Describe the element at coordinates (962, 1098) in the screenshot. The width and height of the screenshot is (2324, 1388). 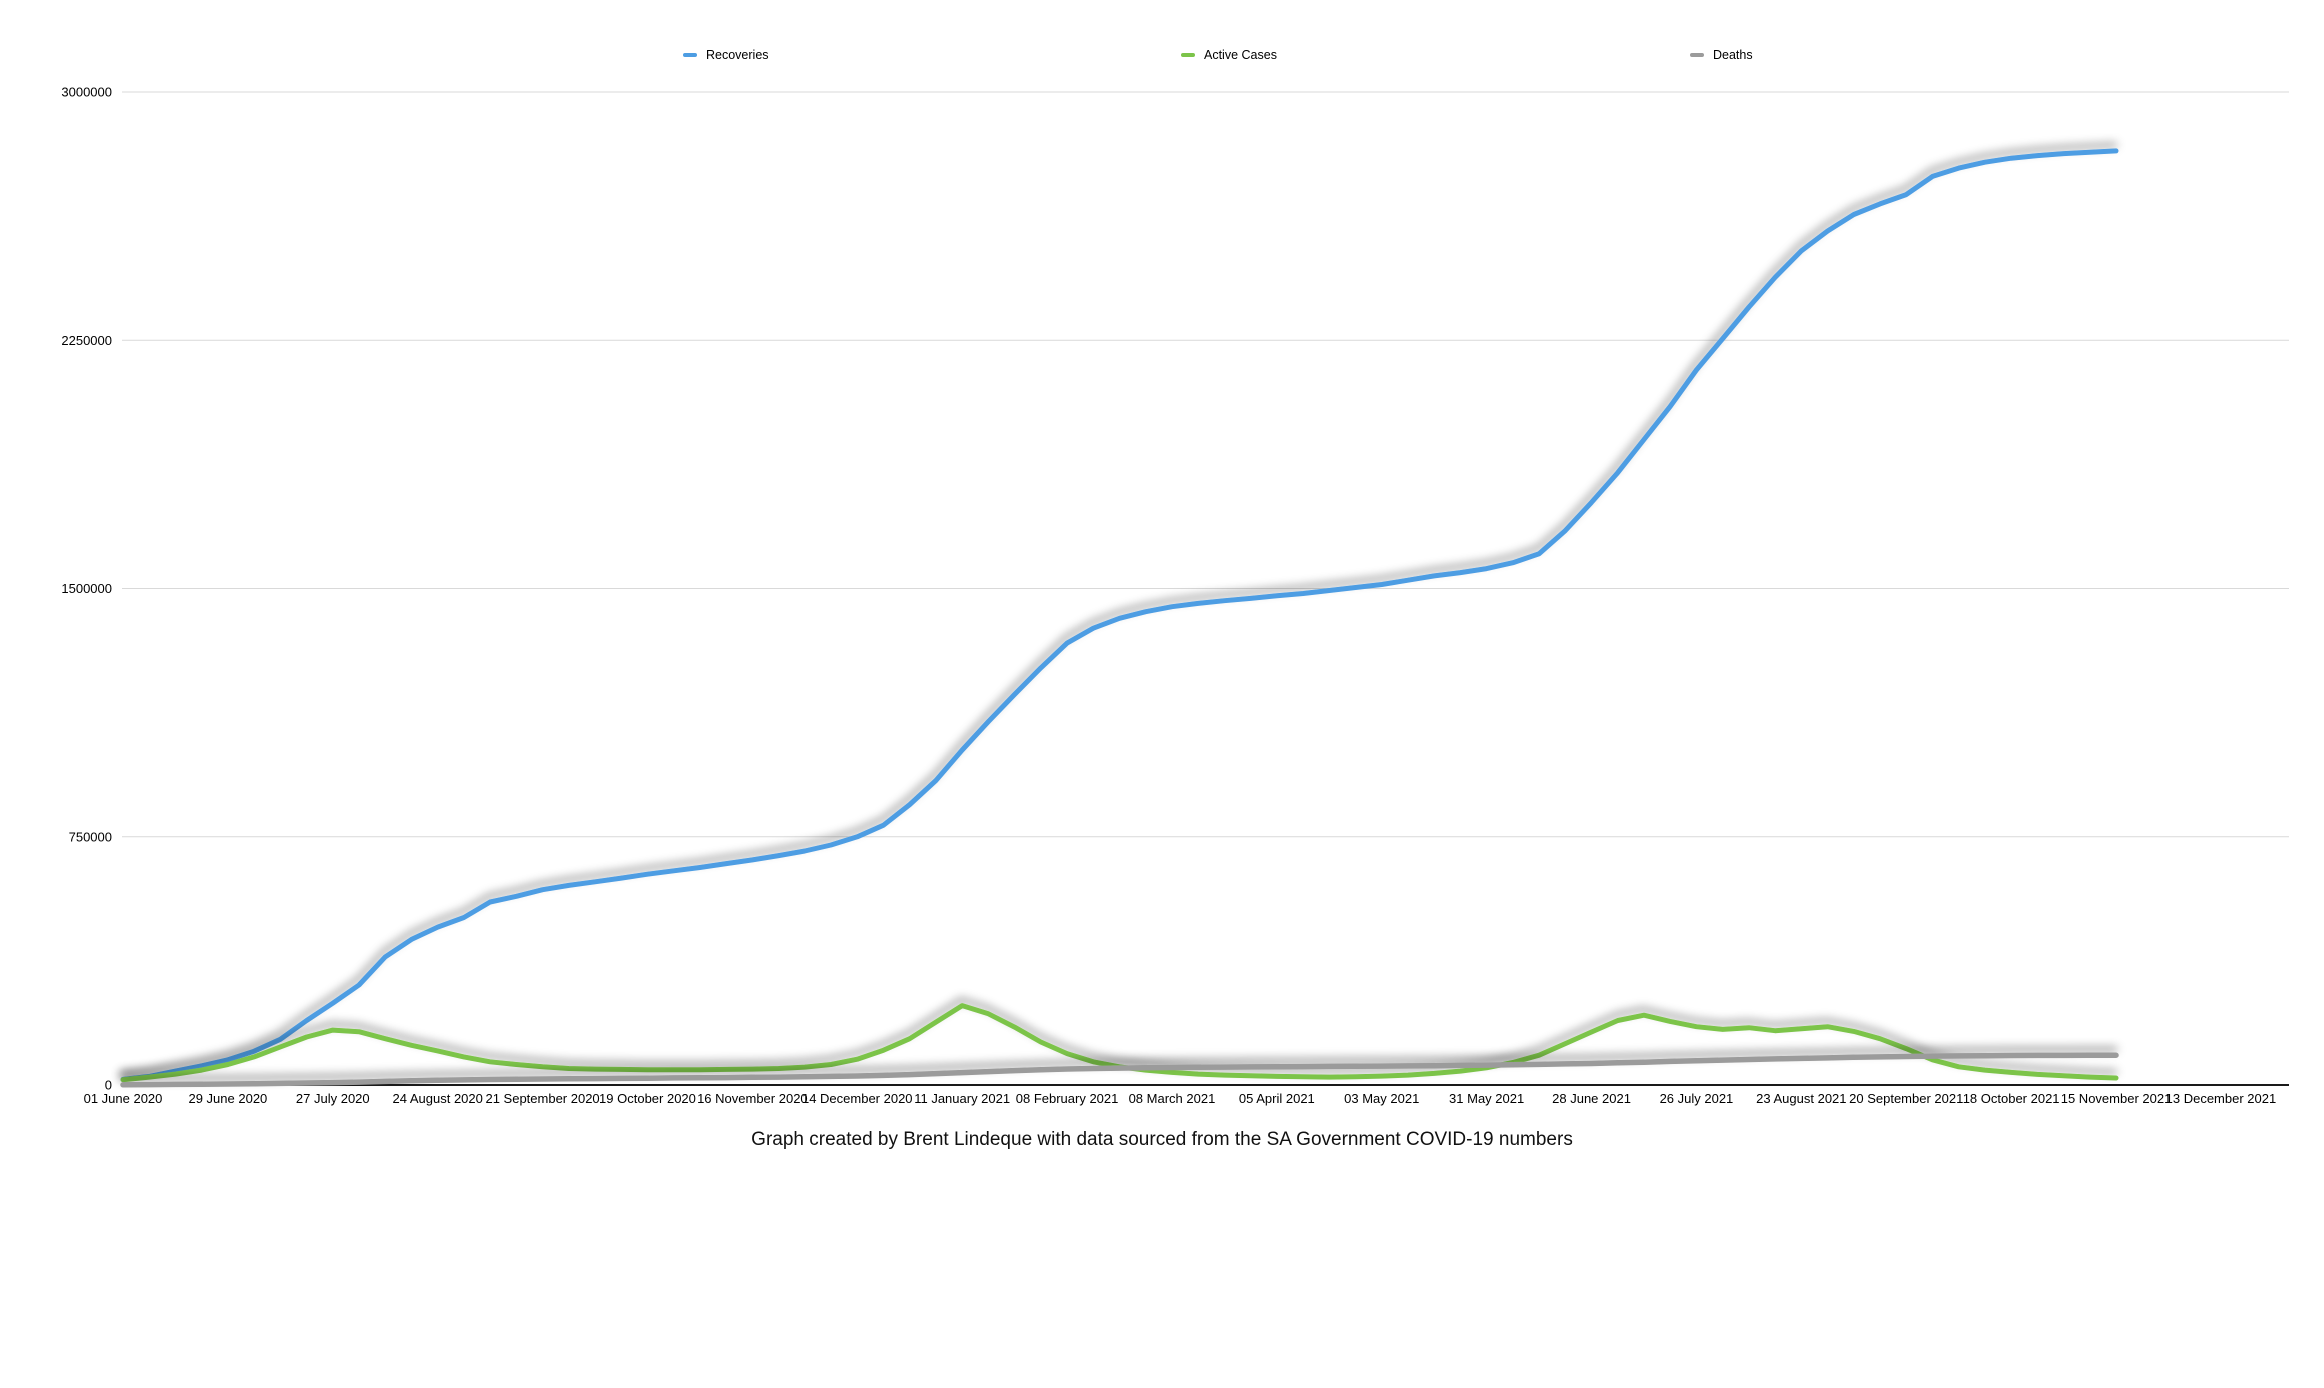
I see `x-tick-label: 11 January 2021` at that location.